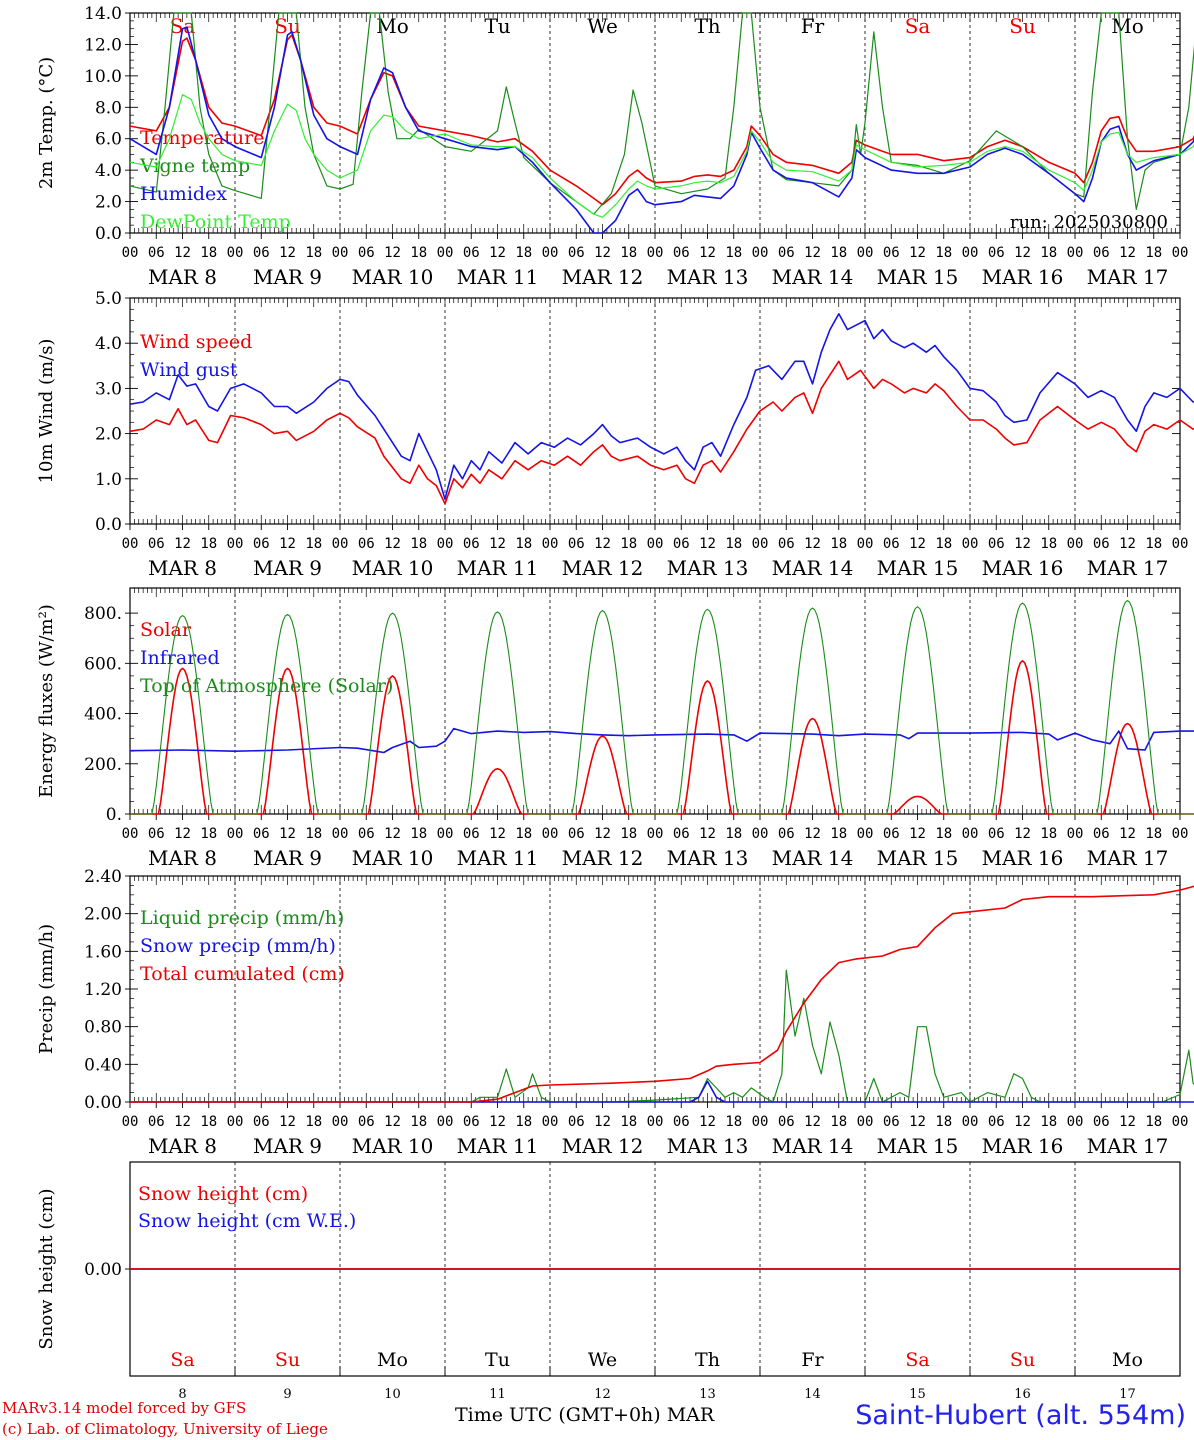 This screenshot has height=1440, width=1194. I want to click on series-humidex, so click(661, 130).